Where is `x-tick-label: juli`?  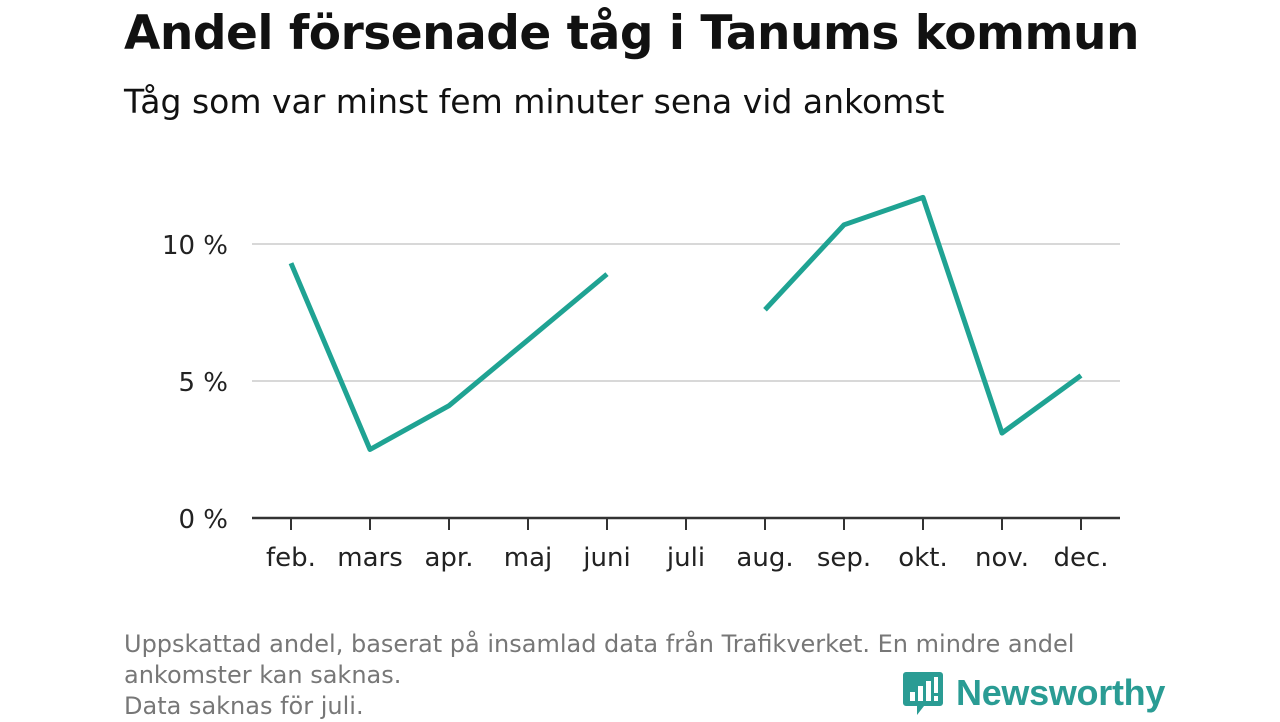 x-tick-label: juli is located at coordinates (685, 558).